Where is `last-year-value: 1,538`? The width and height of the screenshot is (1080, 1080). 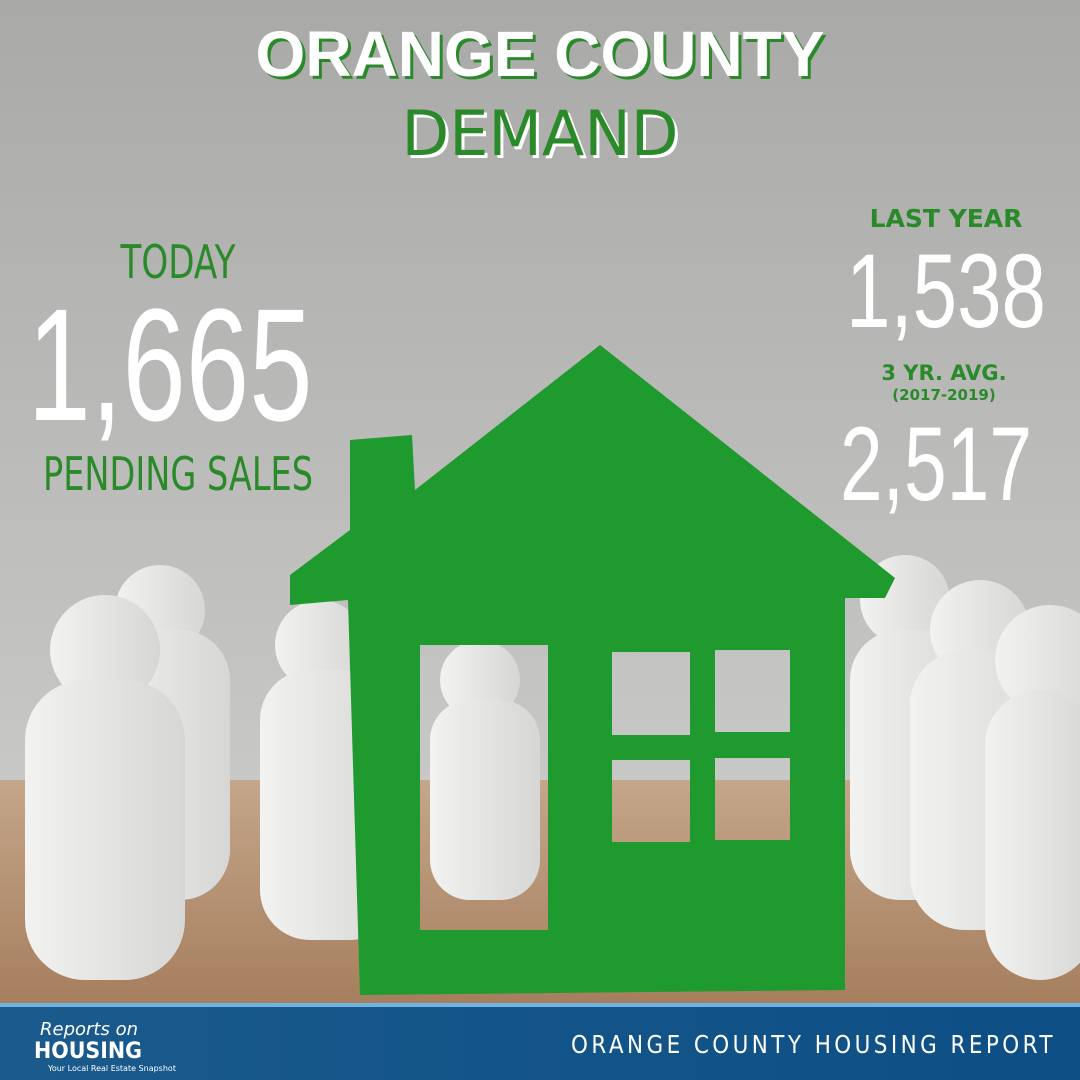 last-year-value: 1,538 is located at coordinates (946, 291).